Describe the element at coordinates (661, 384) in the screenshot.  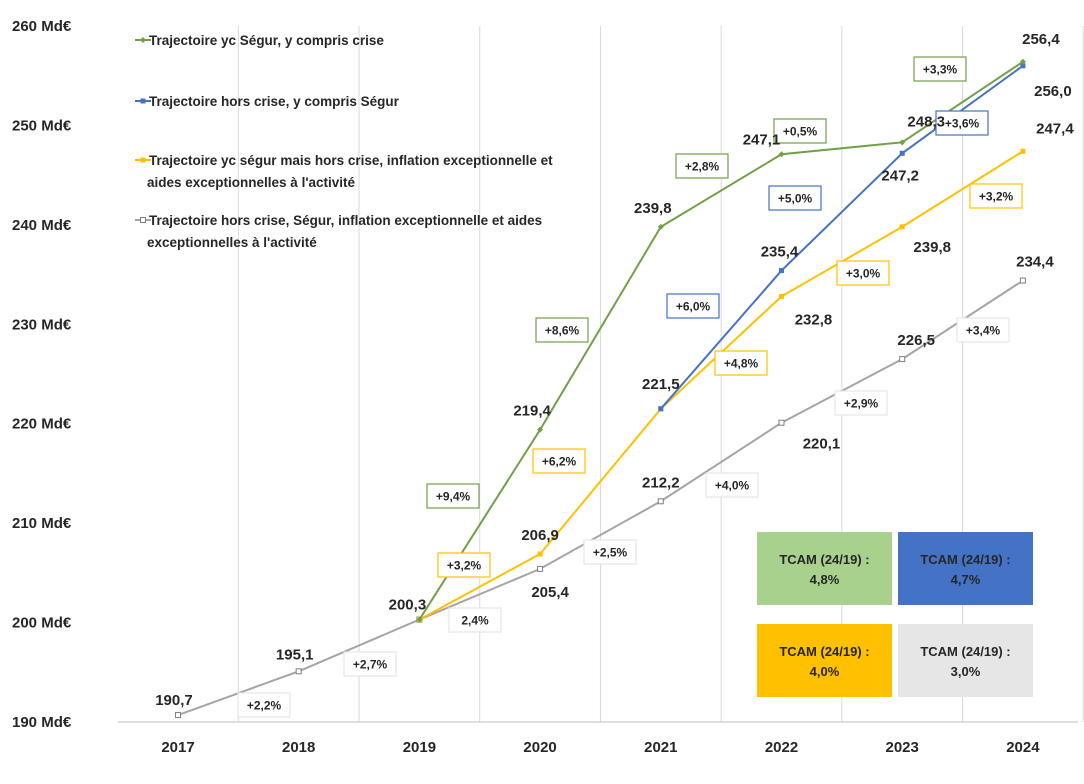
I see `value-label: 221,5` at that location.